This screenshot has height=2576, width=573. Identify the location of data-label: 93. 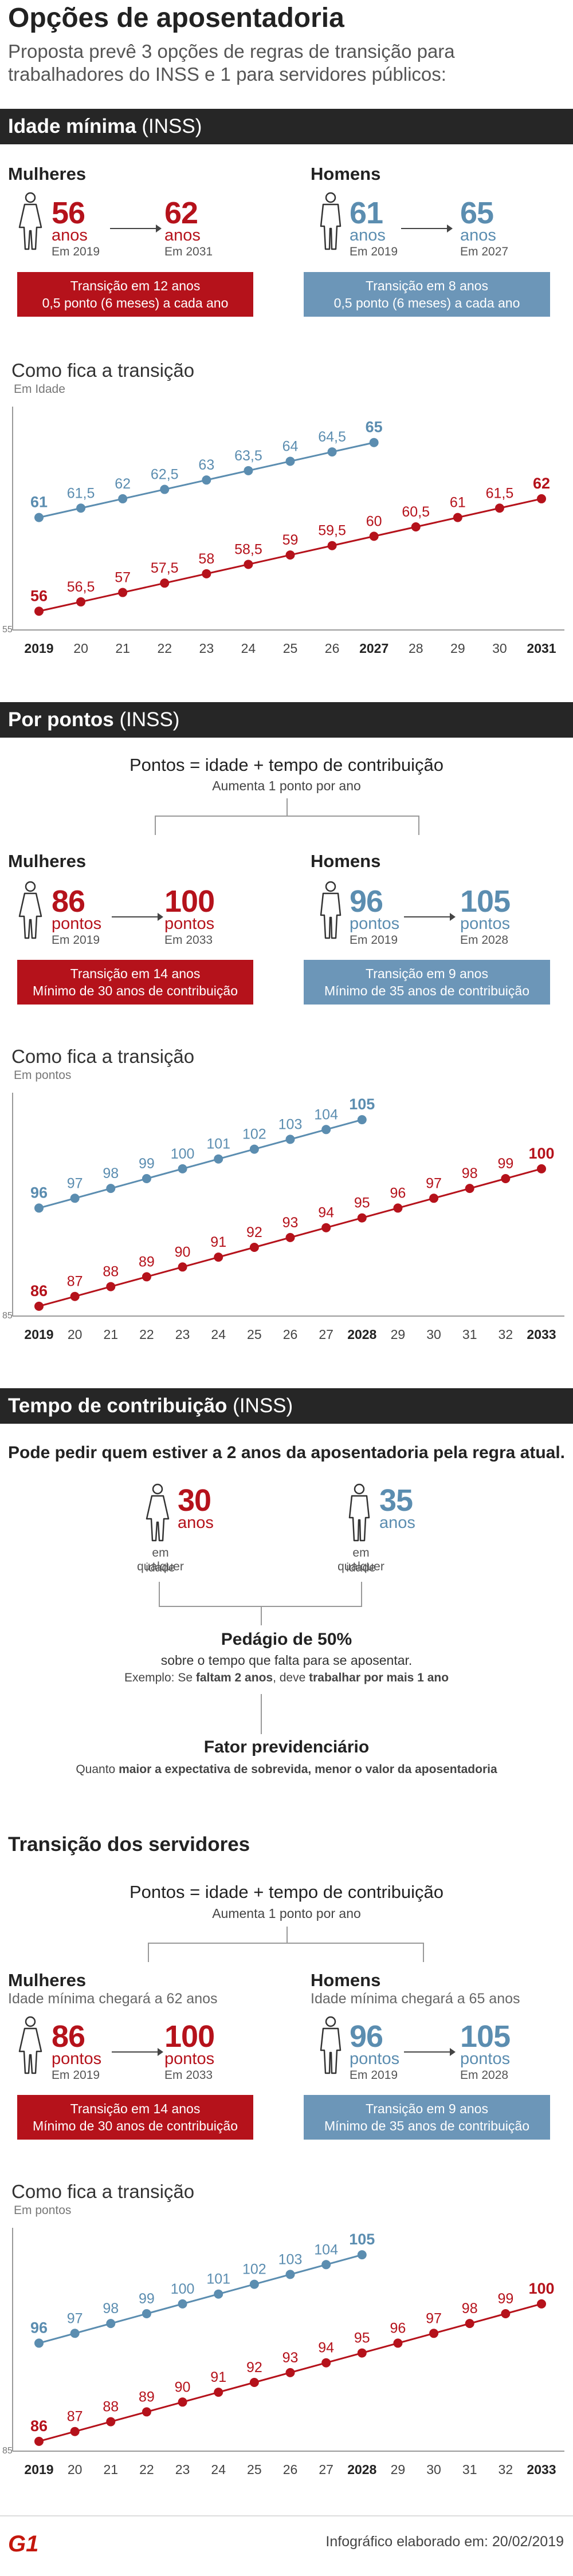
(290, 1223).